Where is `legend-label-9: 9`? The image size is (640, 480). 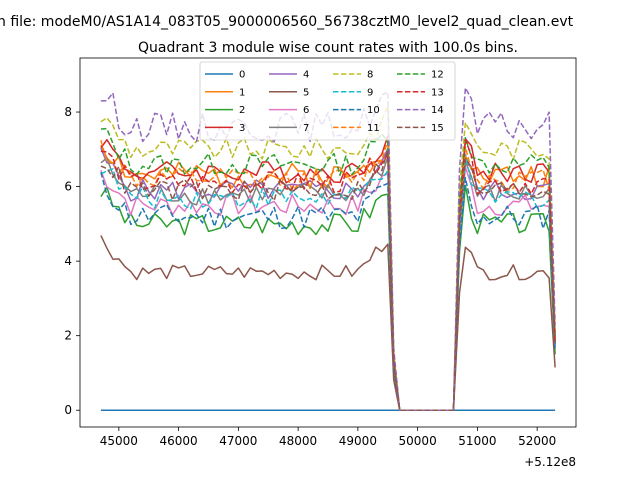
legend-label-9: 9 is located at coordinates (370, 92).